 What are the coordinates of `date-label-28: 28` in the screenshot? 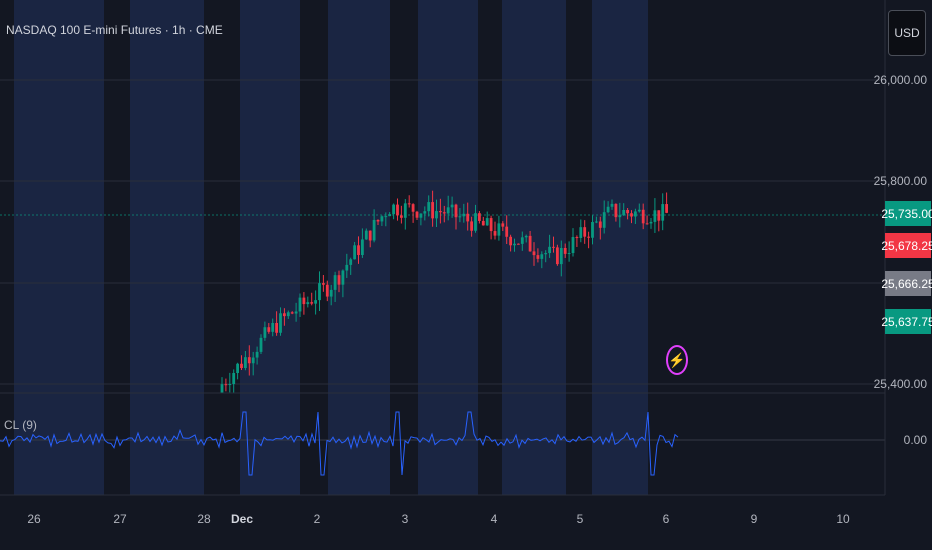 It's located at (204, 519).